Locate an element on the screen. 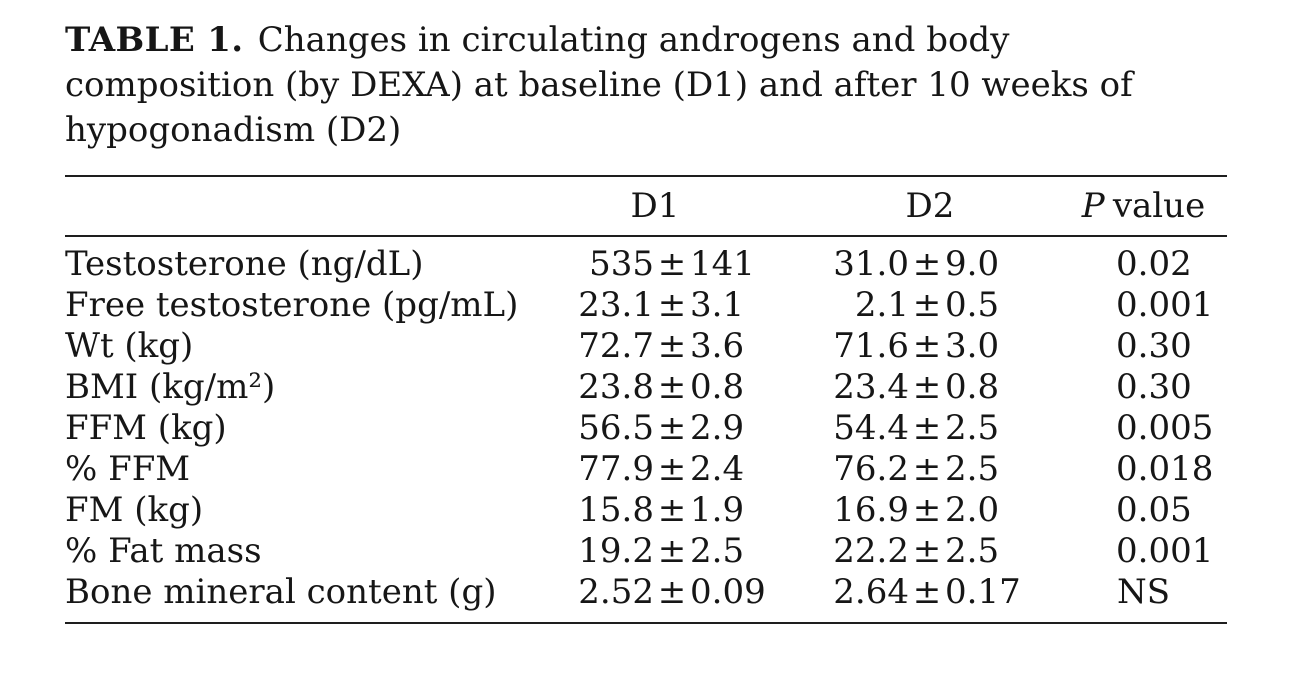  sd-value: 141 is located at coordinates (722, 264).